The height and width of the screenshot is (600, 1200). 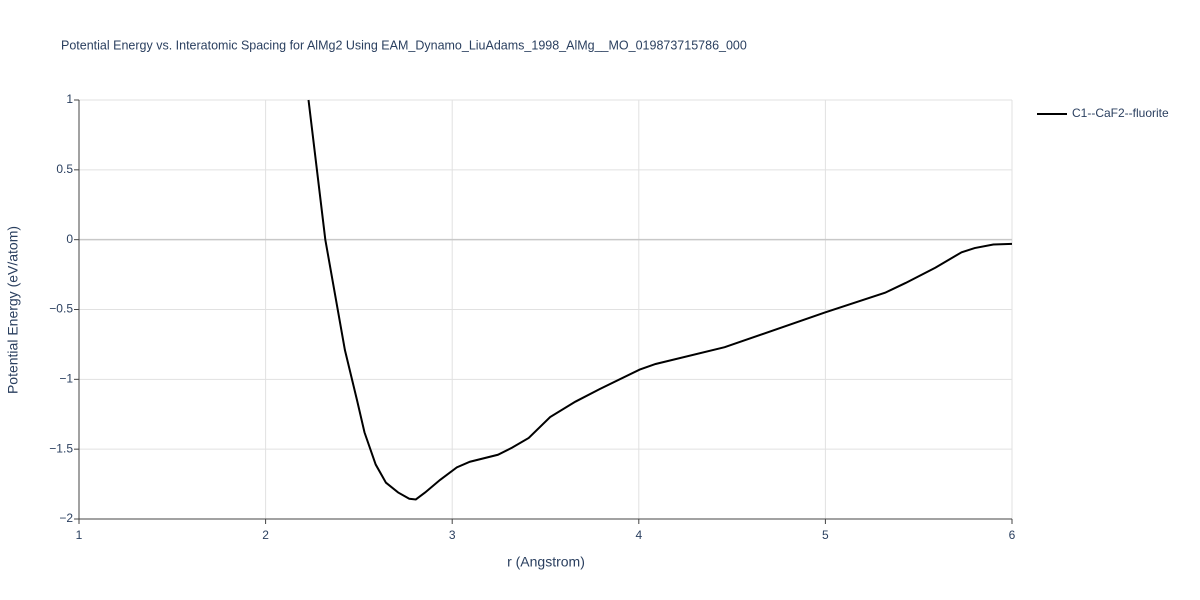 I want to click on x-tick-label: 2, so click(x=265, y=535).